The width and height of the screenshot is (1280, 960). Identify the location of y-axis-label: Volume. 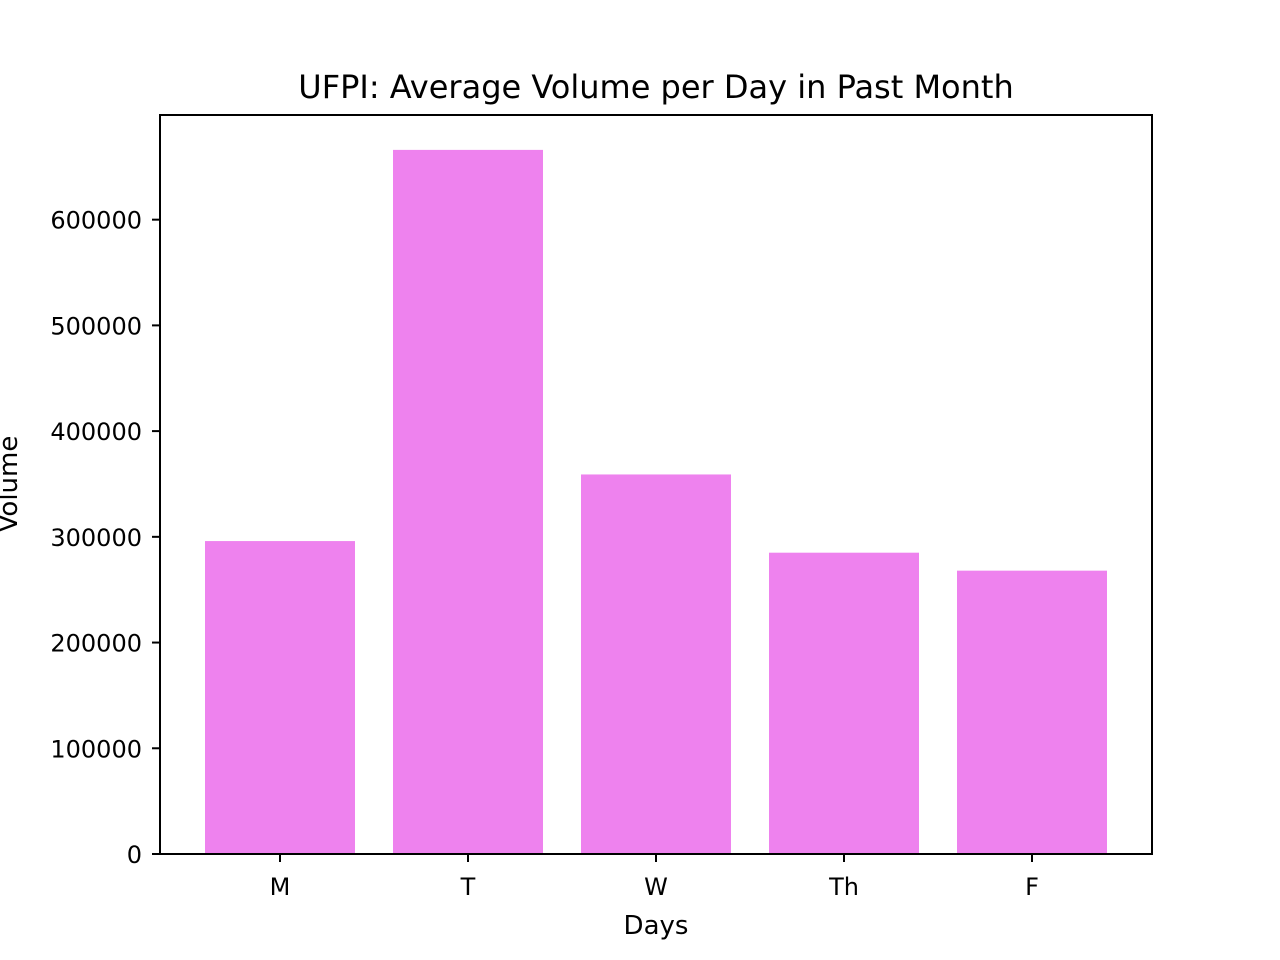
(12, 484).